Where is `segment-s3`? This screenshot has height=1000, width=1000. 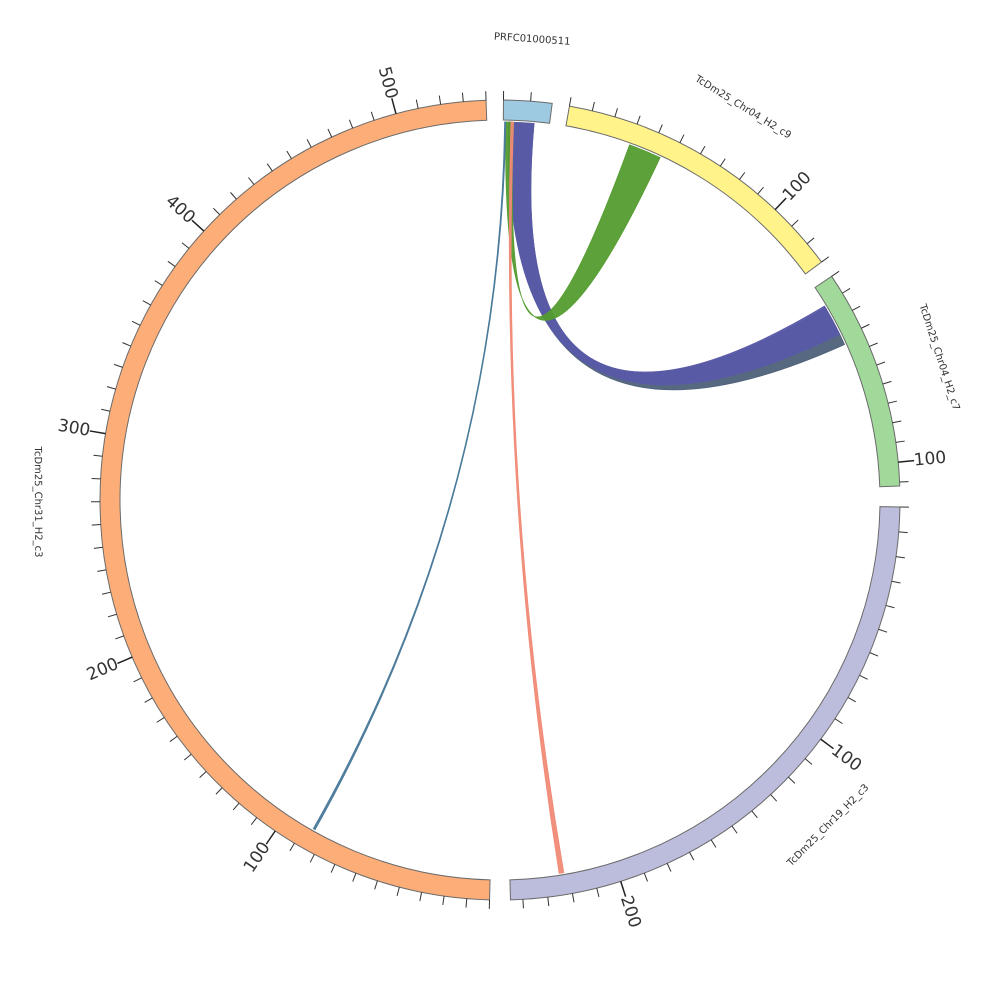
segment-s3 is located at coordinates (857, 381).